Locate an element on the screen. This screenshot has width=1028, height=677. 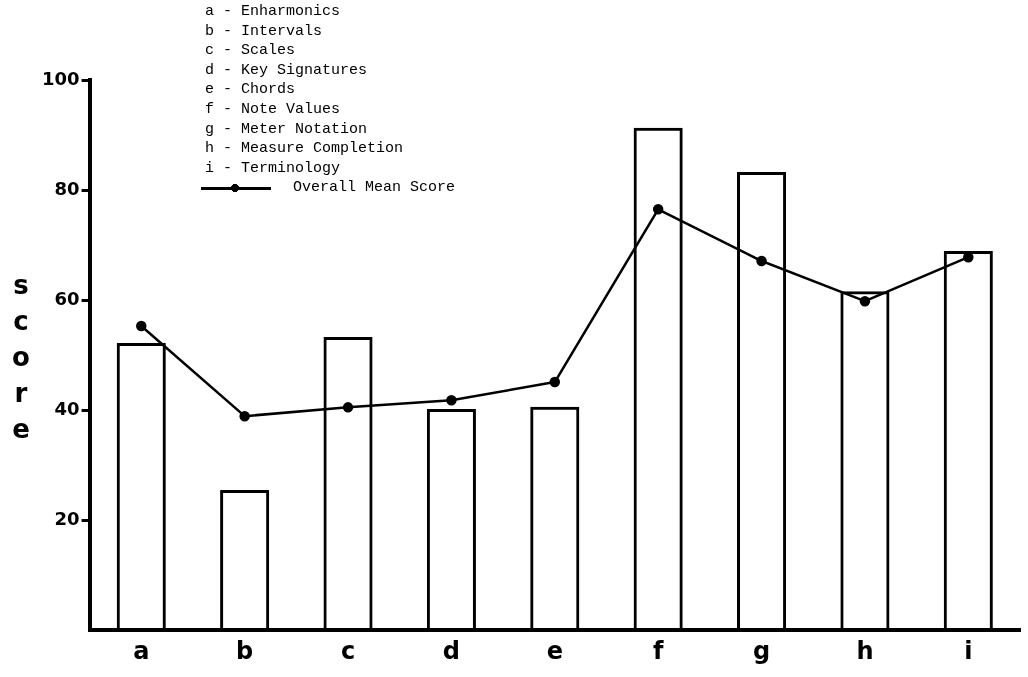
text: d - Key Signatures is located at coordinates (287, 70).